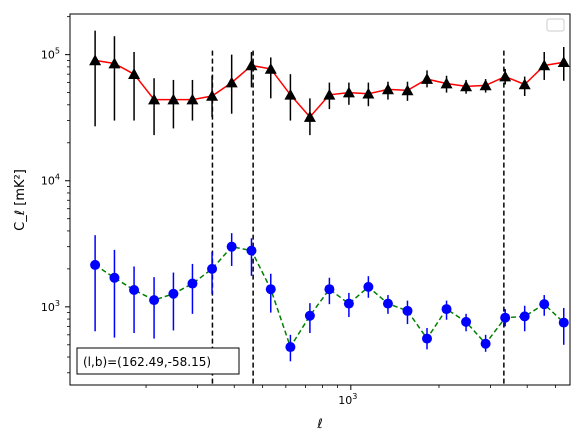 This screenshot has height=441, width=580. What do you see at coordinates (20, 200) in the screenshot?
I see `y-axis-label: C_ℓ [mK²]` at bounding box center [20, 200].